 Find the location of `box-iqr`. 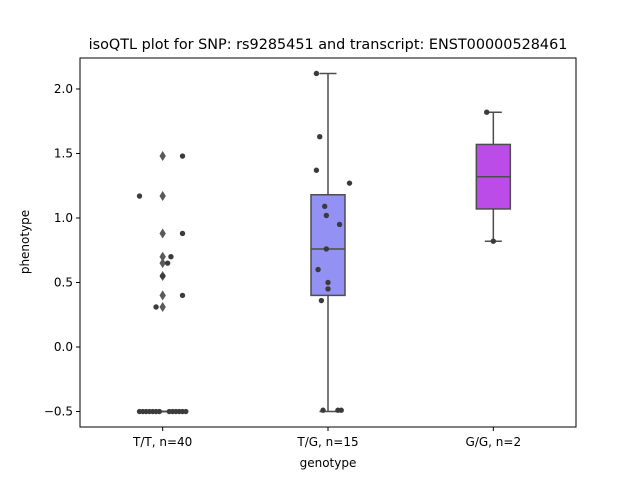

box-iqr is located at coordinates (328, 245).